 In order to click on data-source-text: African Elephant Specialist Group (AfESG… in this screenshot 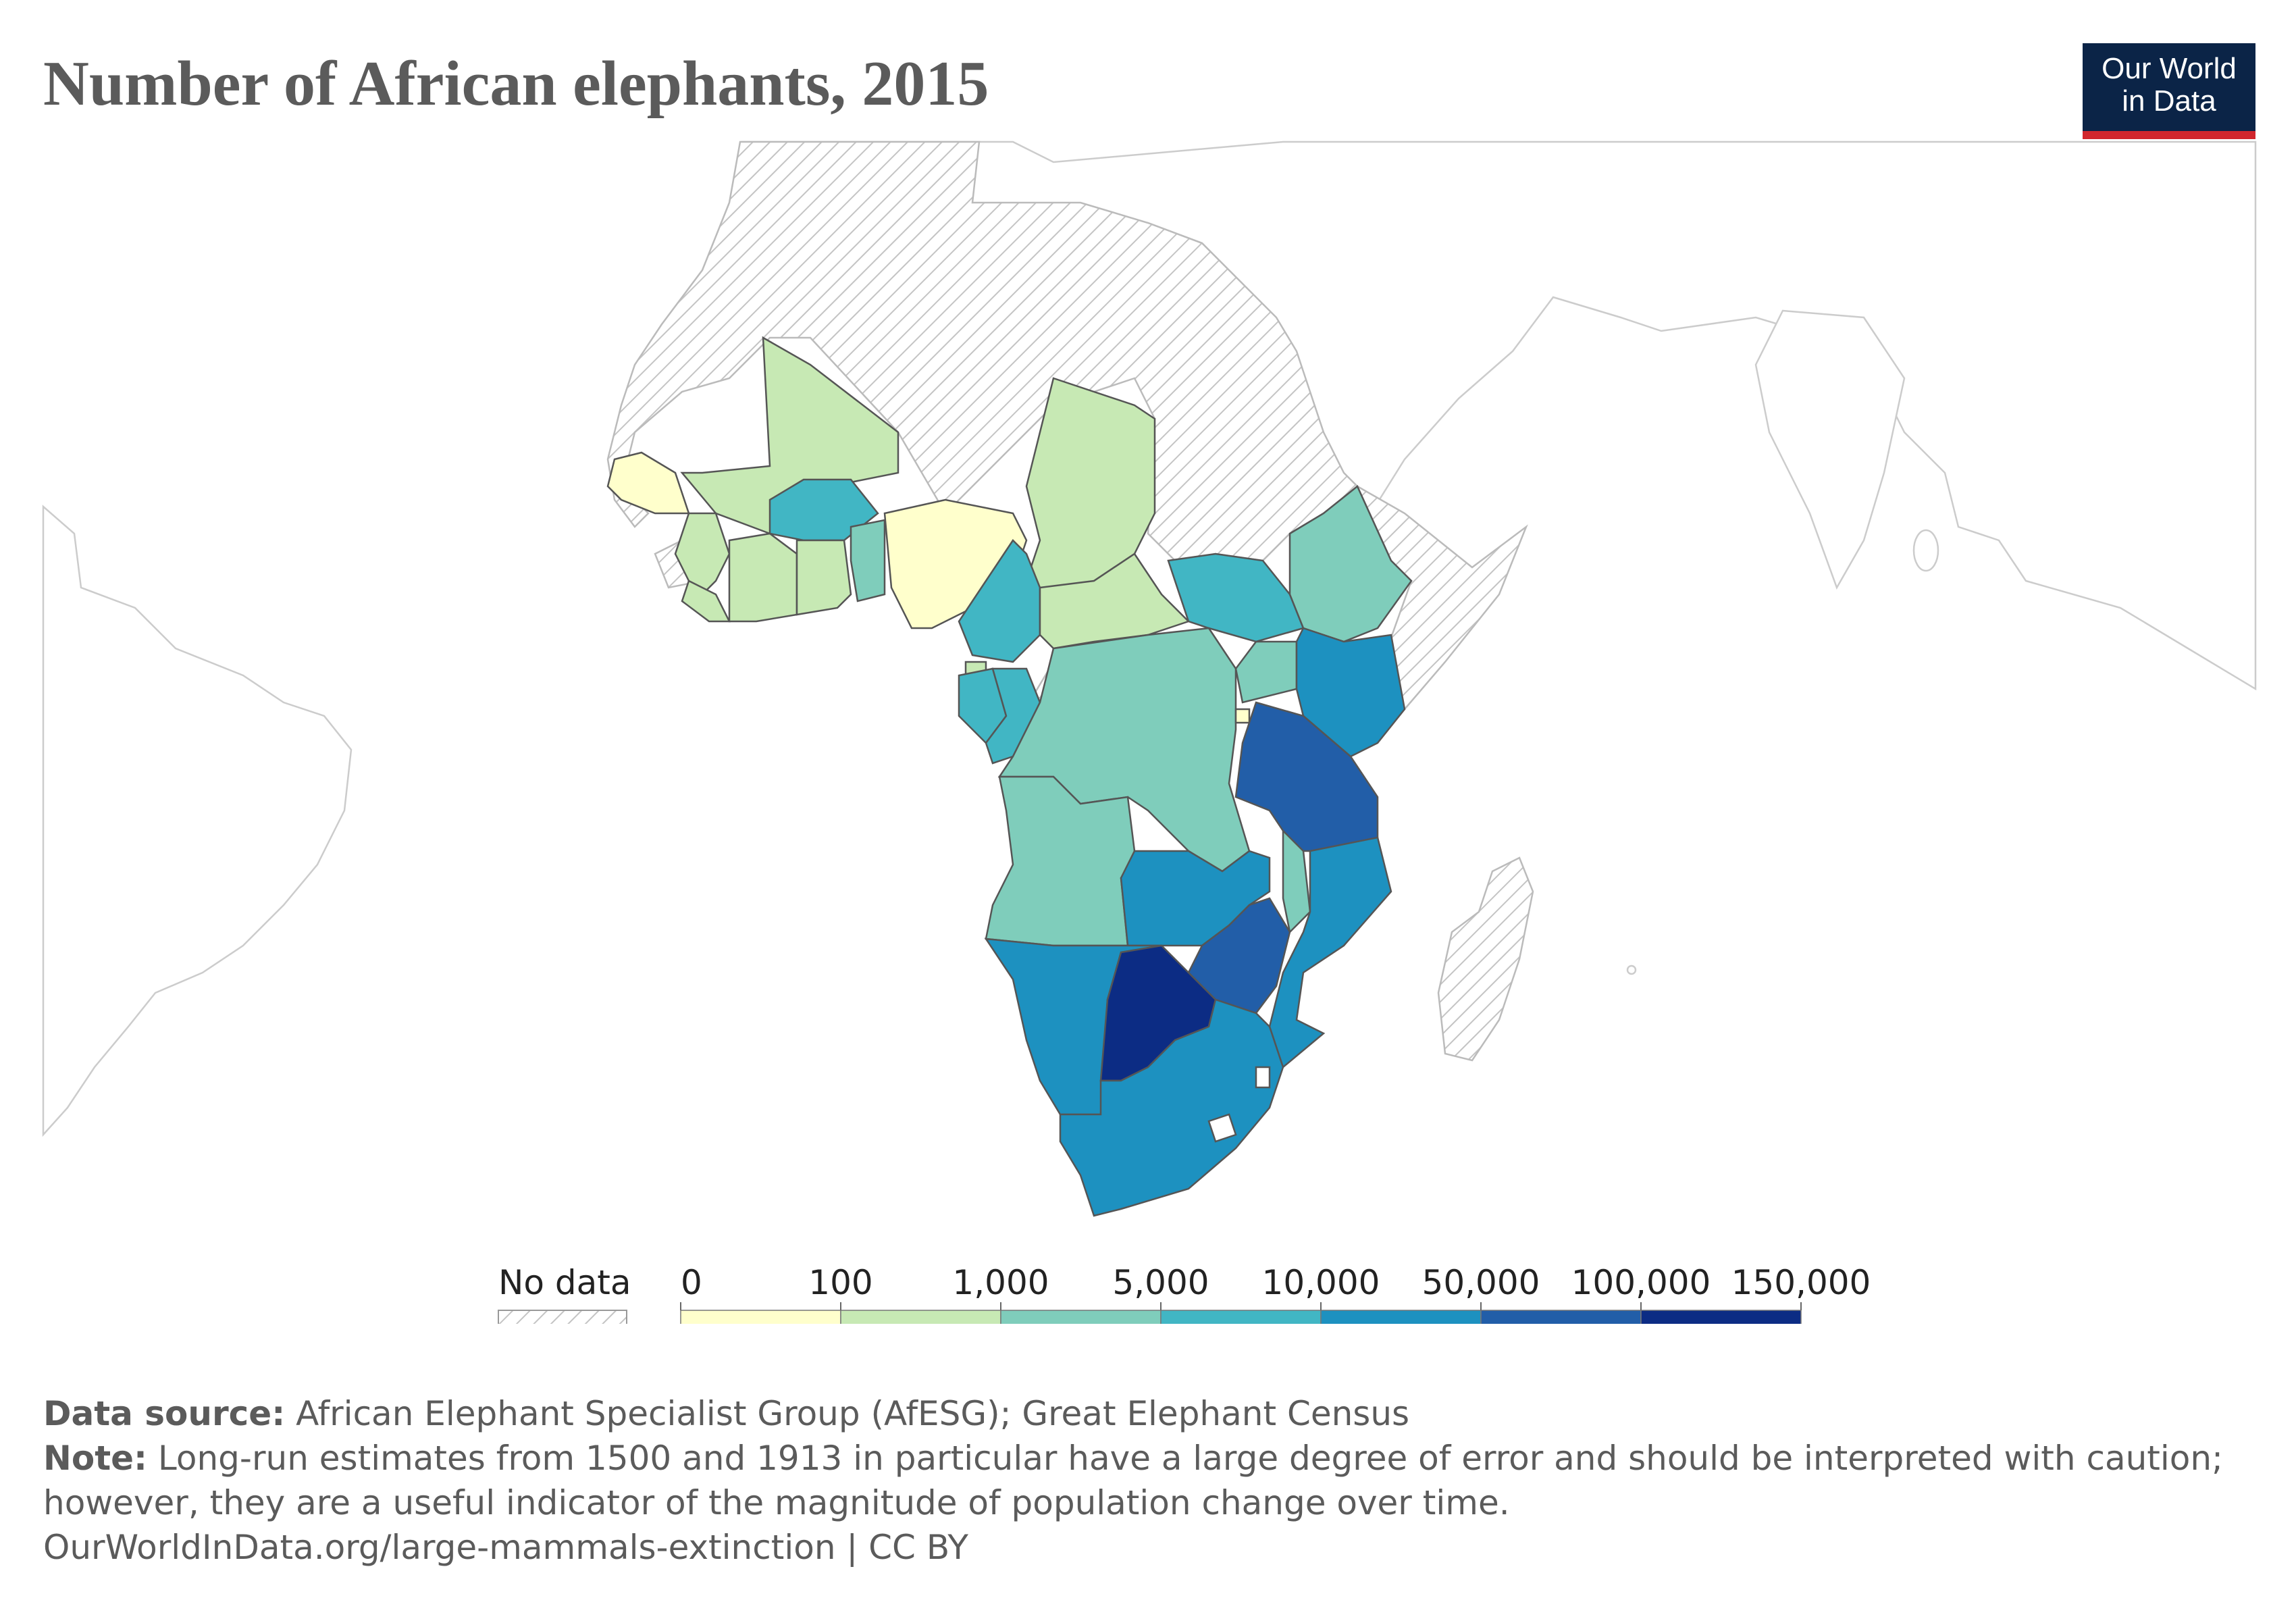, I will do `click(848, 1414)`.